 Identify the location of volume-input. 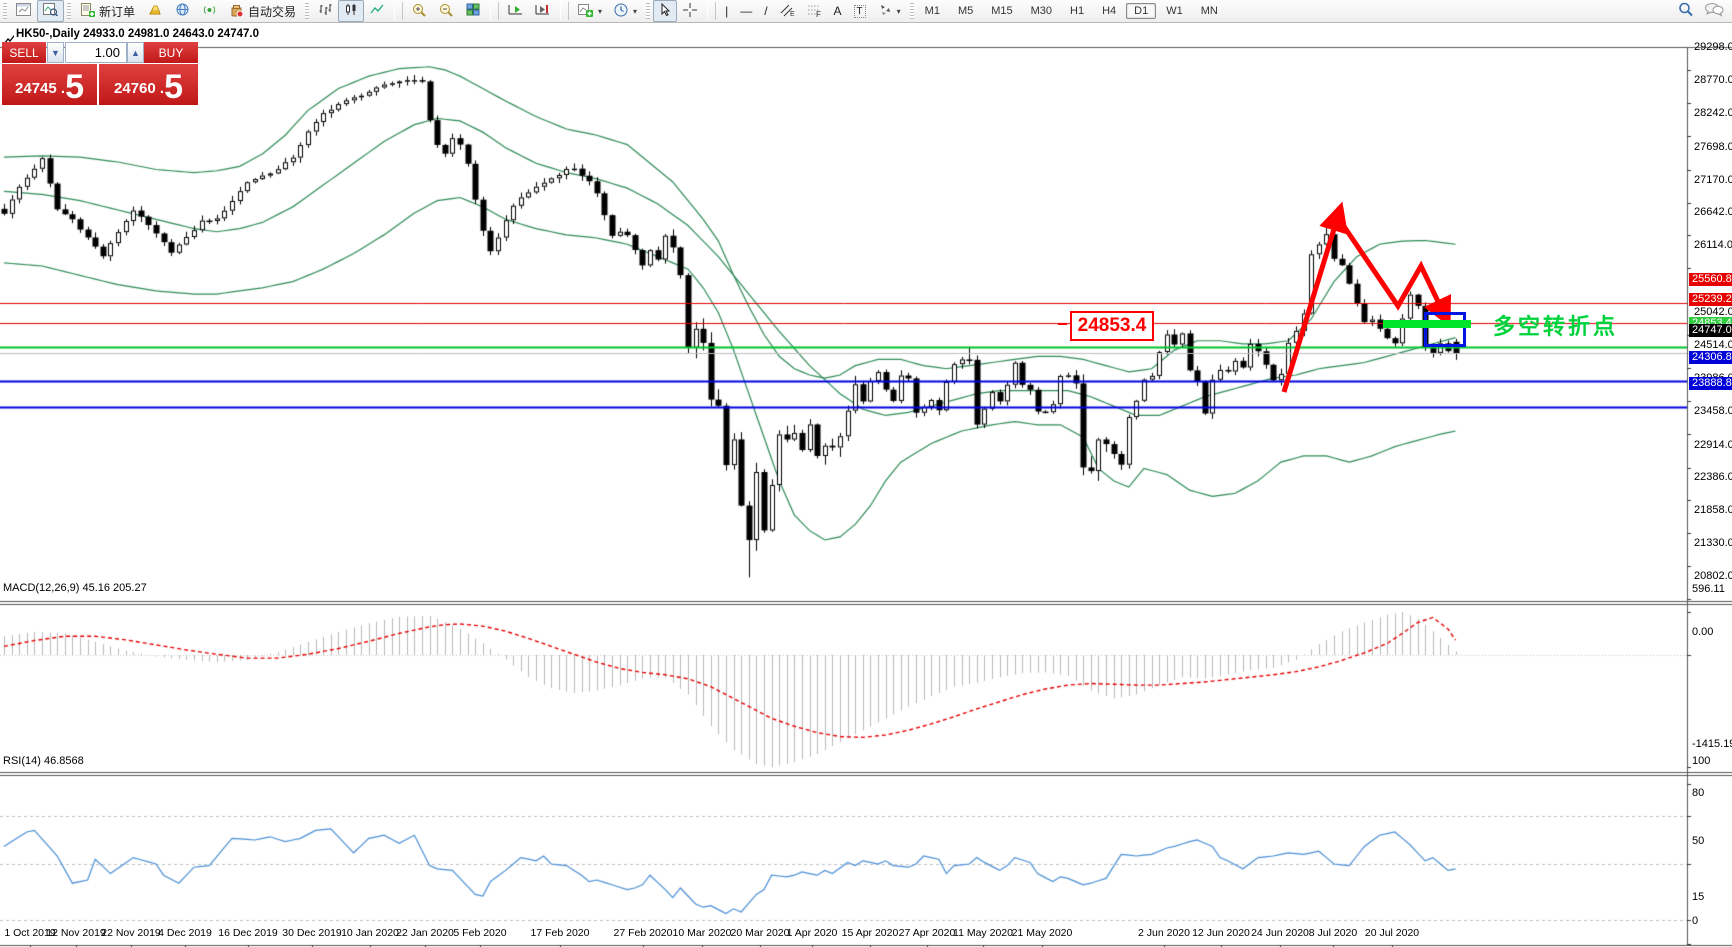
(96, 52).